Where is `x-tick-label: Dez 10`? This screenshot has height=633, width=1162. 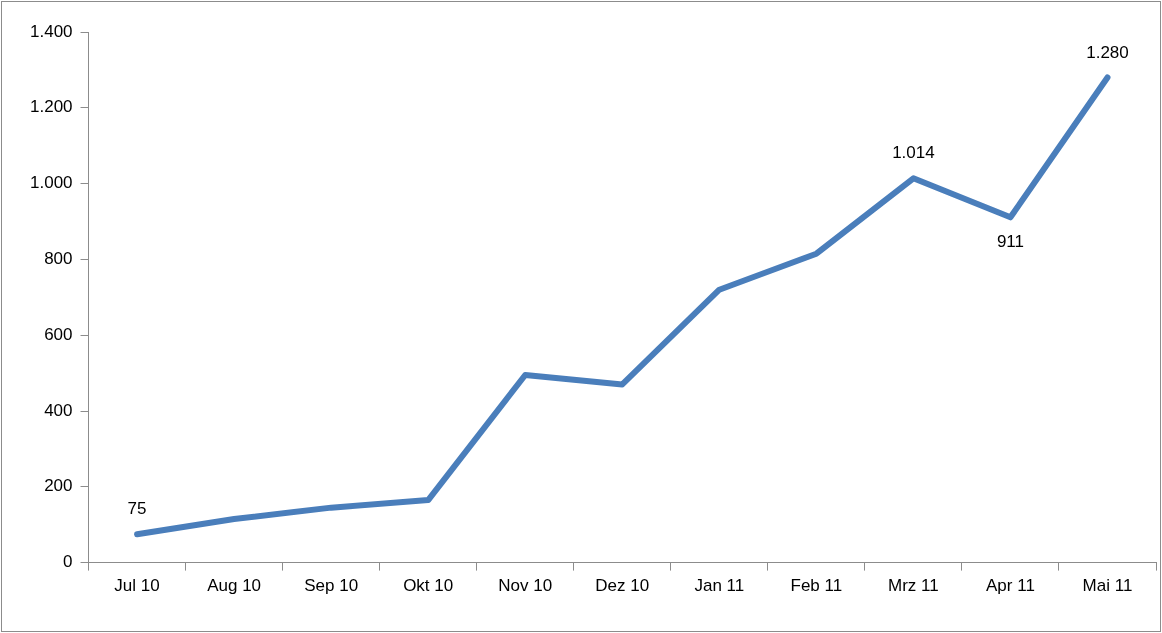 x-tick-label: Dez 10 is located at coordinates (622, 586).